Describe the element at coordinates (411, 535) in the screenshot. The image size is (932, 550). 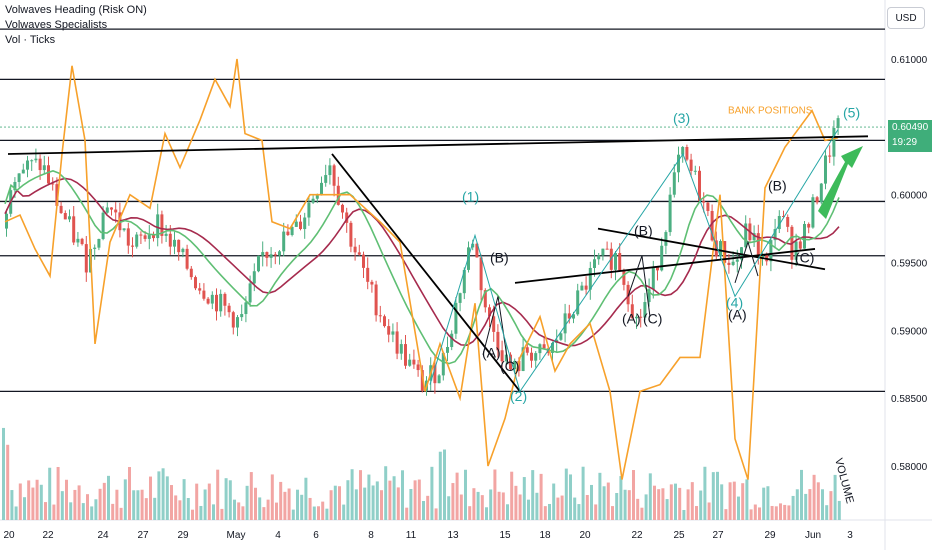
I see `x-tick-label: 11` at that location.